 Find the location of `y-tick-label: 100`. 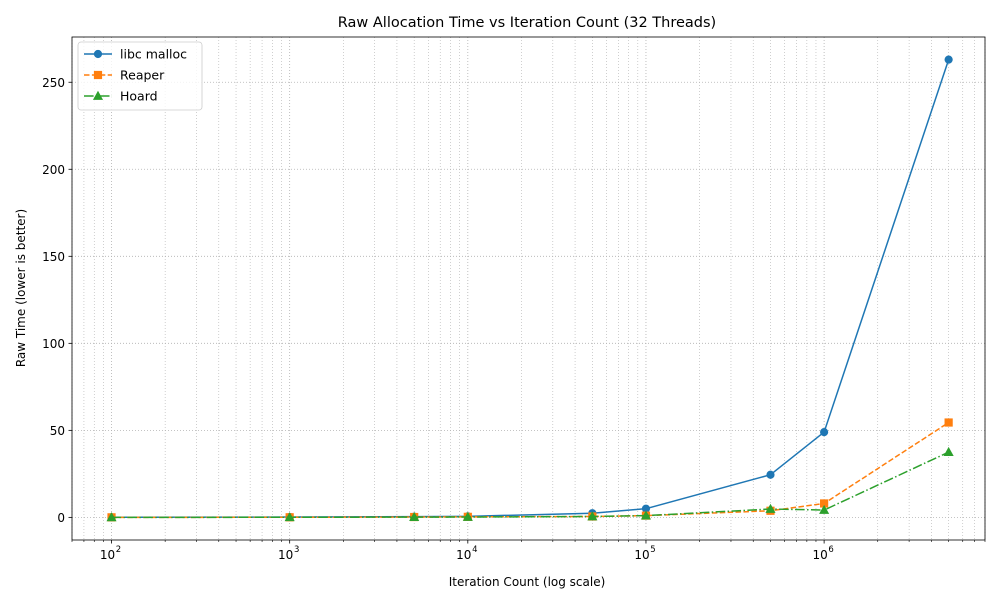

y-tick-label: 100 is located at coordinates (53, 344).